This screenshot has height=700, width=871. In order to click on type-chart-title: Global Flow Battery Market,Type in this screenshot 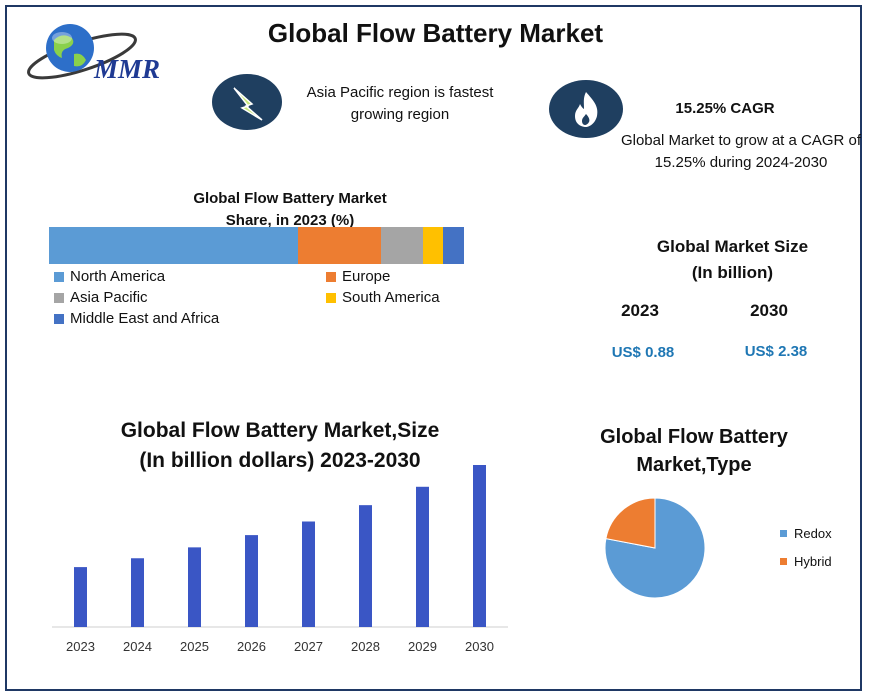, I will do `click(694, 451)`.